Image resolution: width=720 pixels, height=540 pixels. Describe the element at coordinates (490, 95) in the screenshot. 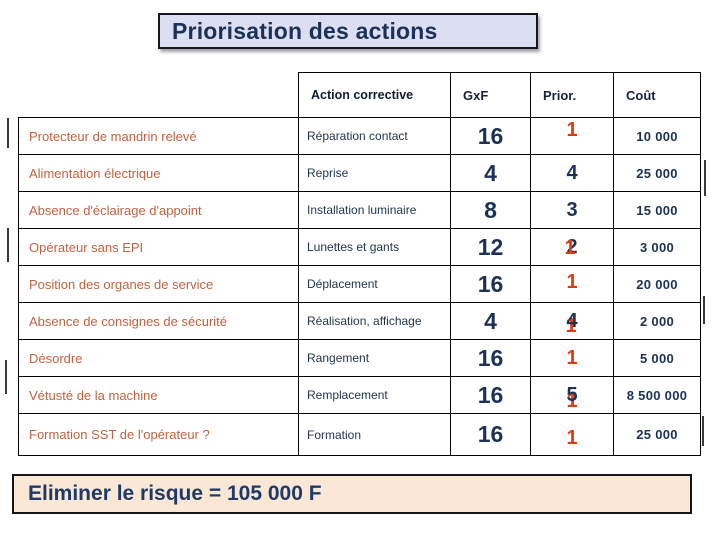

I see `header-gxf: GxF` at that location.